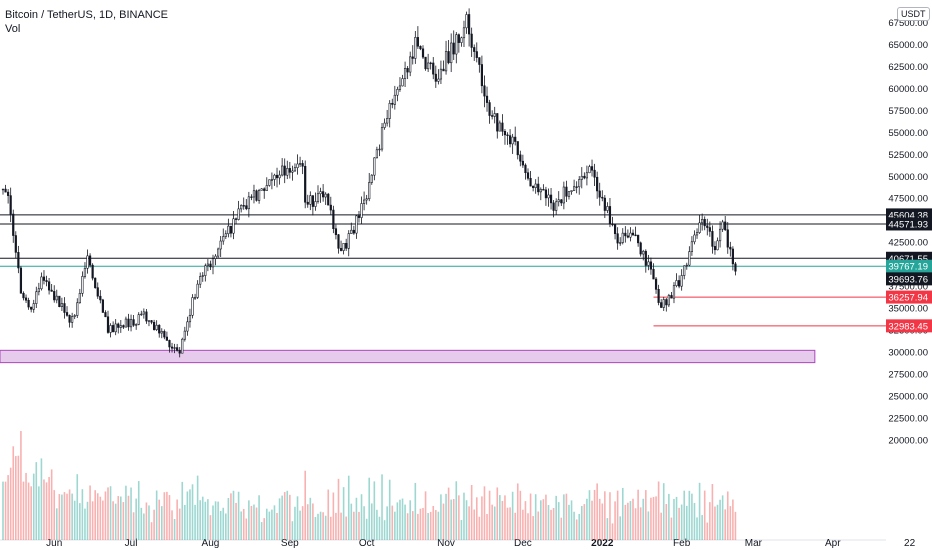 The width and height of the screenshot is (932, 550). What do you see at coordinates (908, 441) in the screenshot?
I see `y-tick-label: 20000.00` at bounding box center [908, 441].